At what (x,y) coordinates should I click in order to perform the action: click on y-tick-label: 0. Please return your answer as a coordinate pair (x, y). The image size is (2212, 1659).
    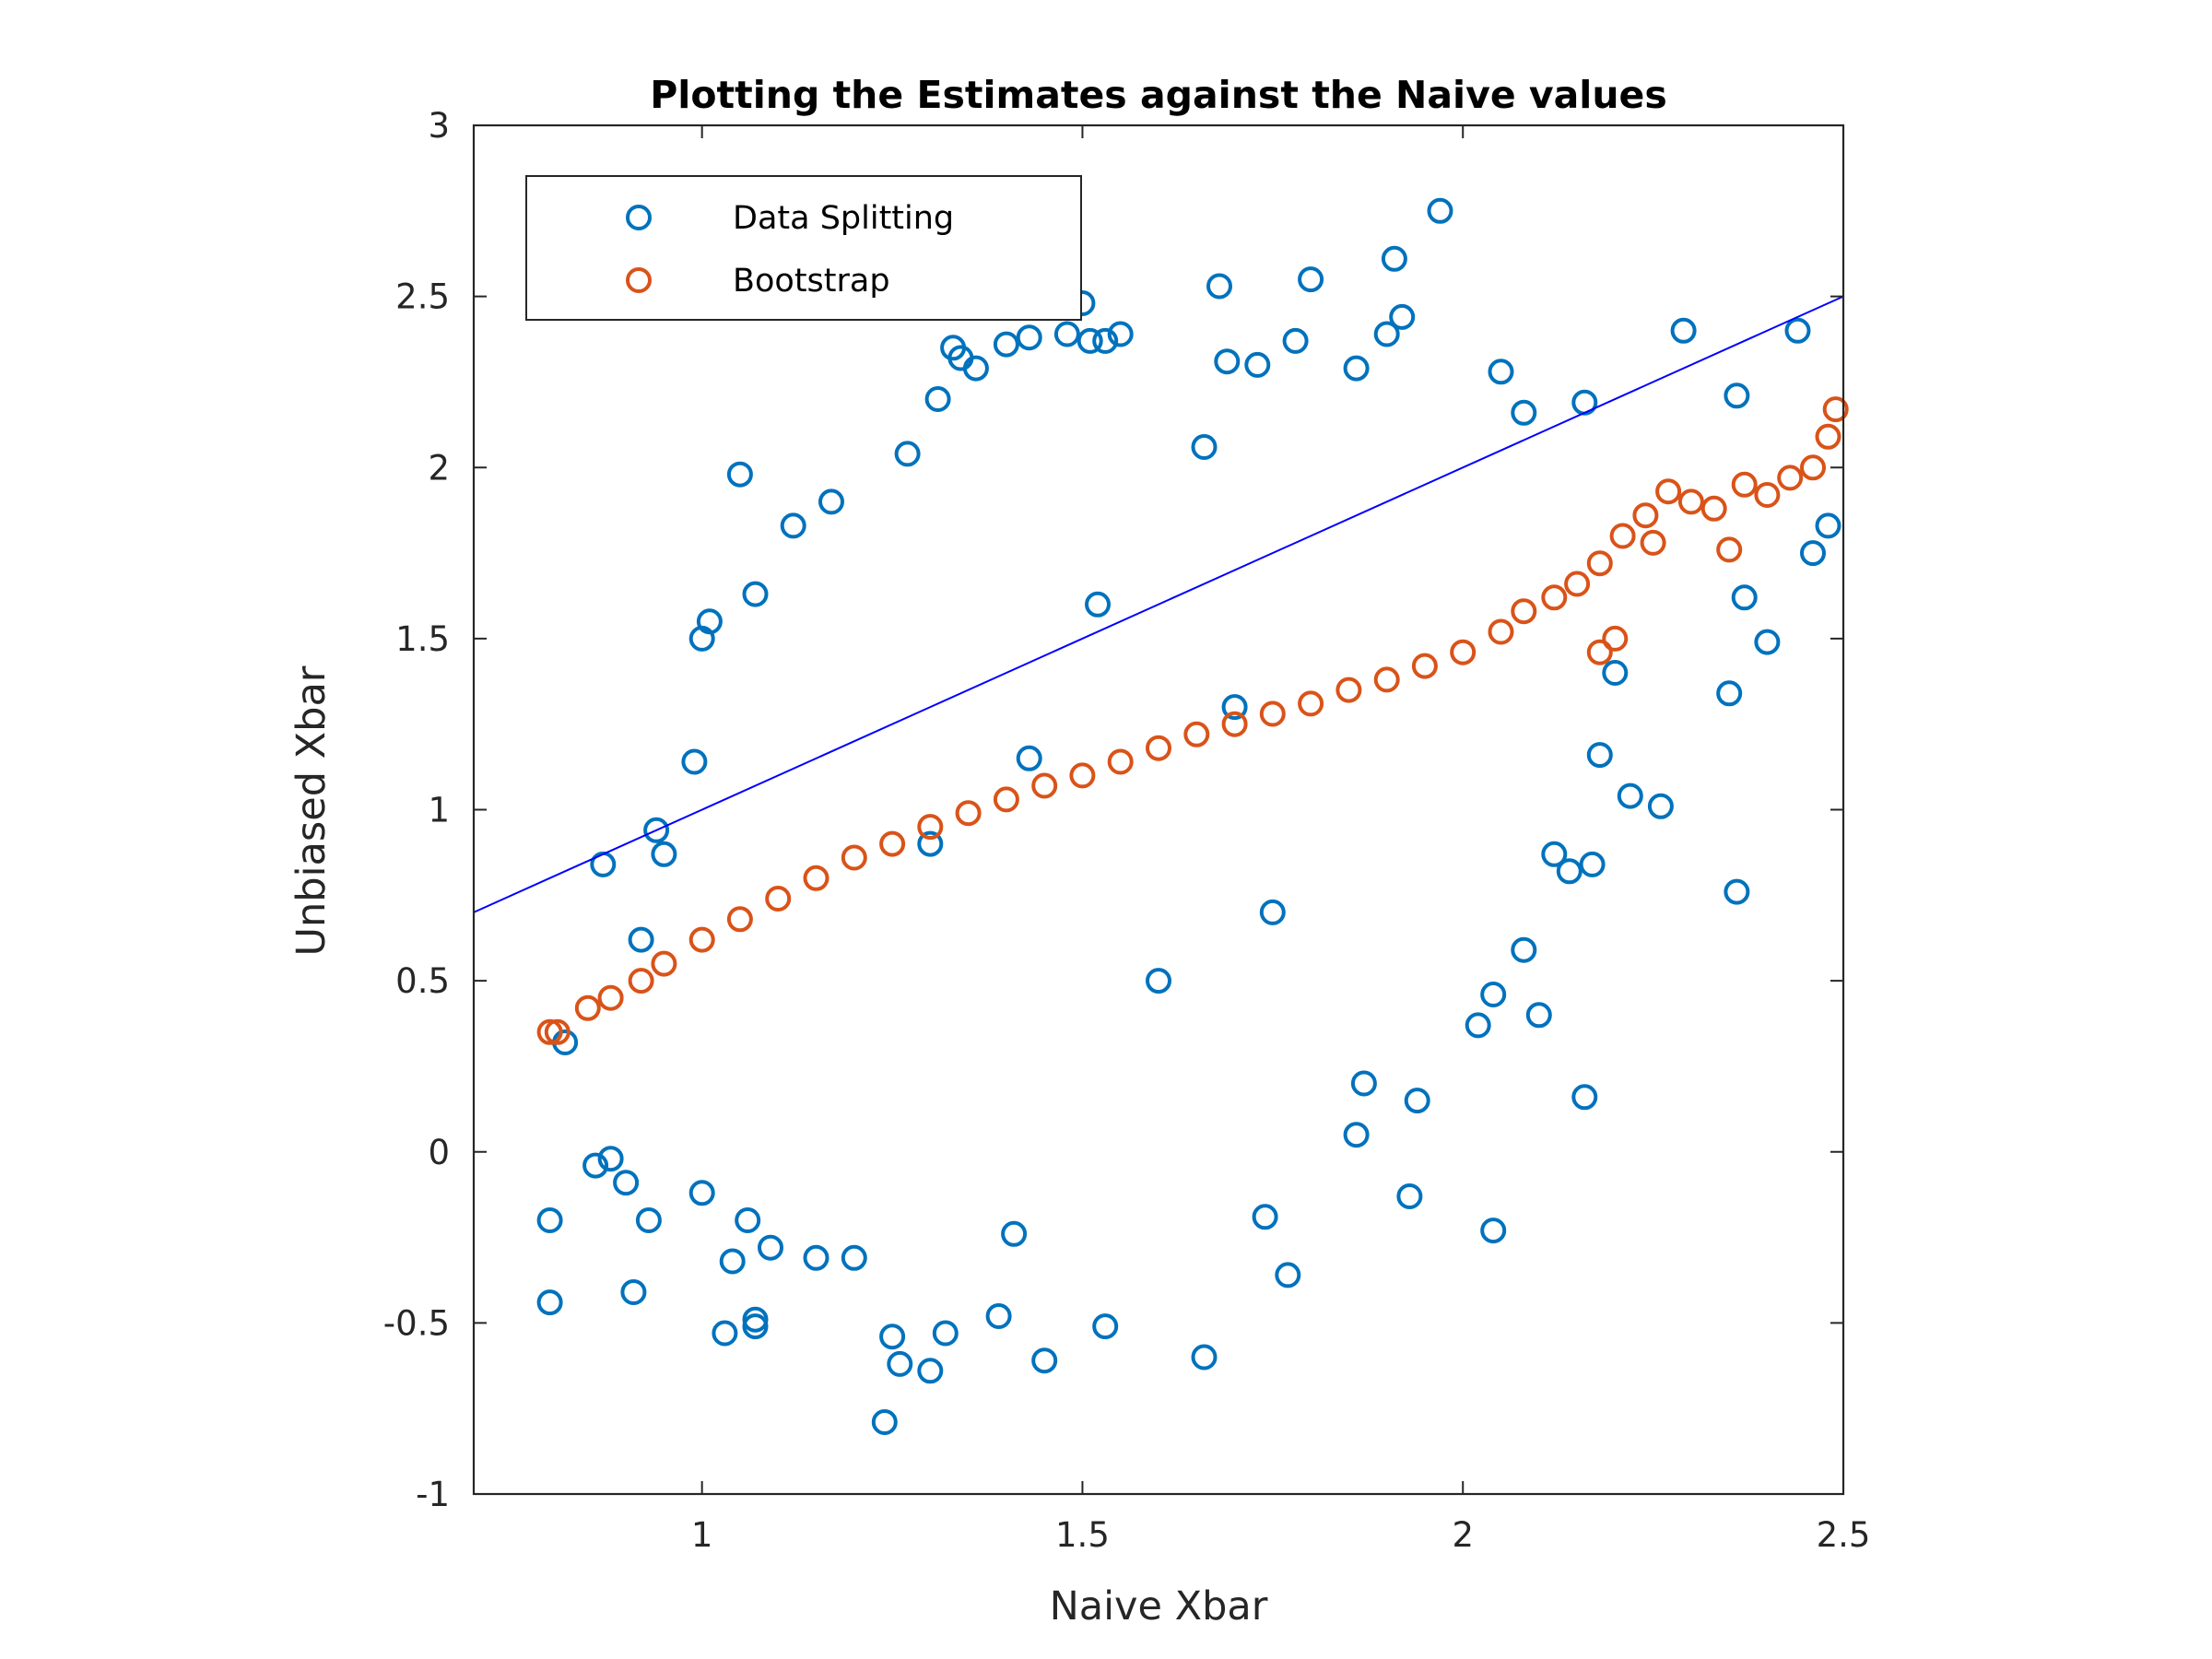
    Looking at the image, I should click on (439, 1152).